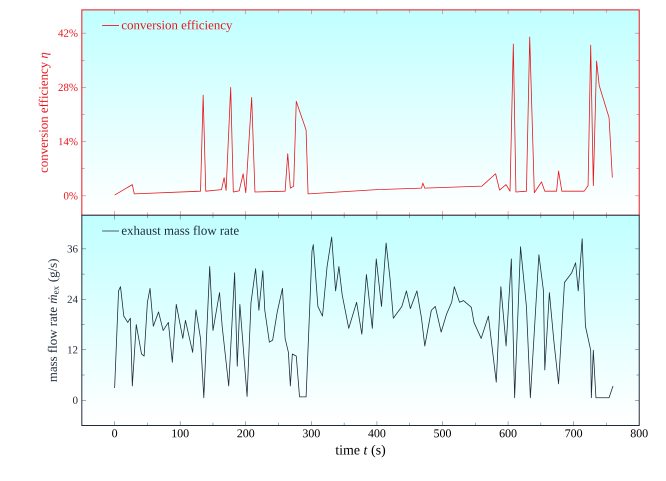 This screenshot has height=481, width=666. What do you see at coordinates (71, 196) in the screenshot?
I see `y-tick-label: 0%` at bounding box center [71, 196].